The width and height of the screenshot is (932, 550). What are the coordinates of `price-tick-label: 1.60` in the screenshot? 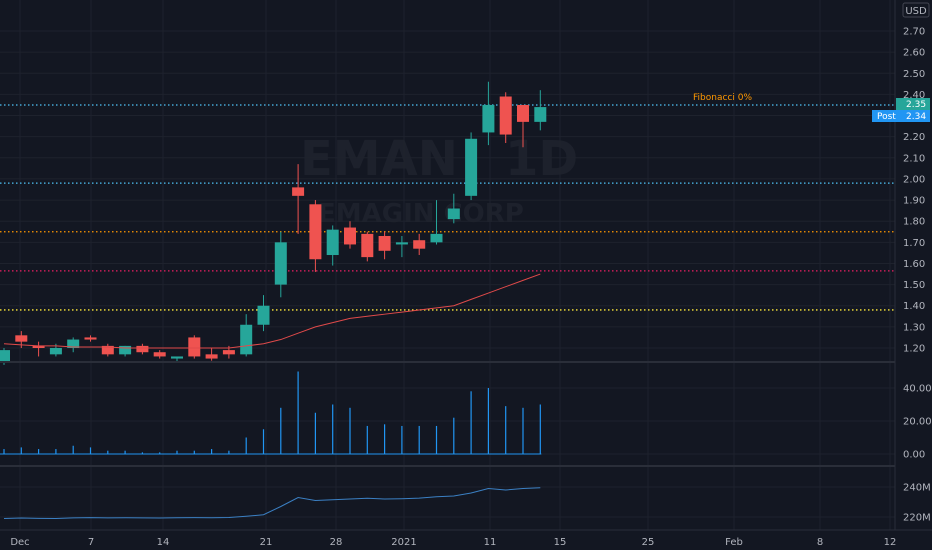 It's located at (914, 264).